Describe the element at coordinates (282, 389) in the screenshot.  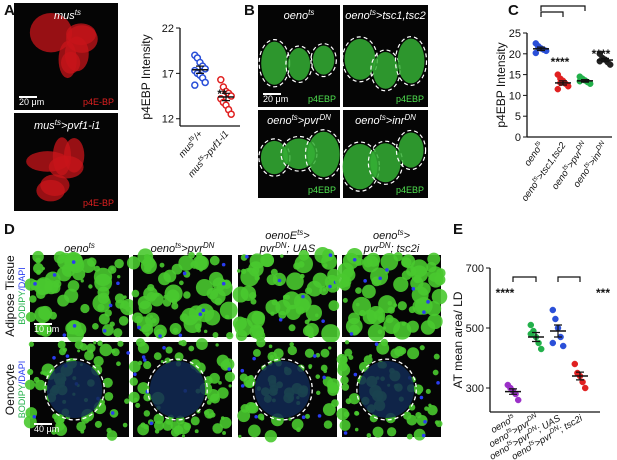
I see `oenocyte` at that location.